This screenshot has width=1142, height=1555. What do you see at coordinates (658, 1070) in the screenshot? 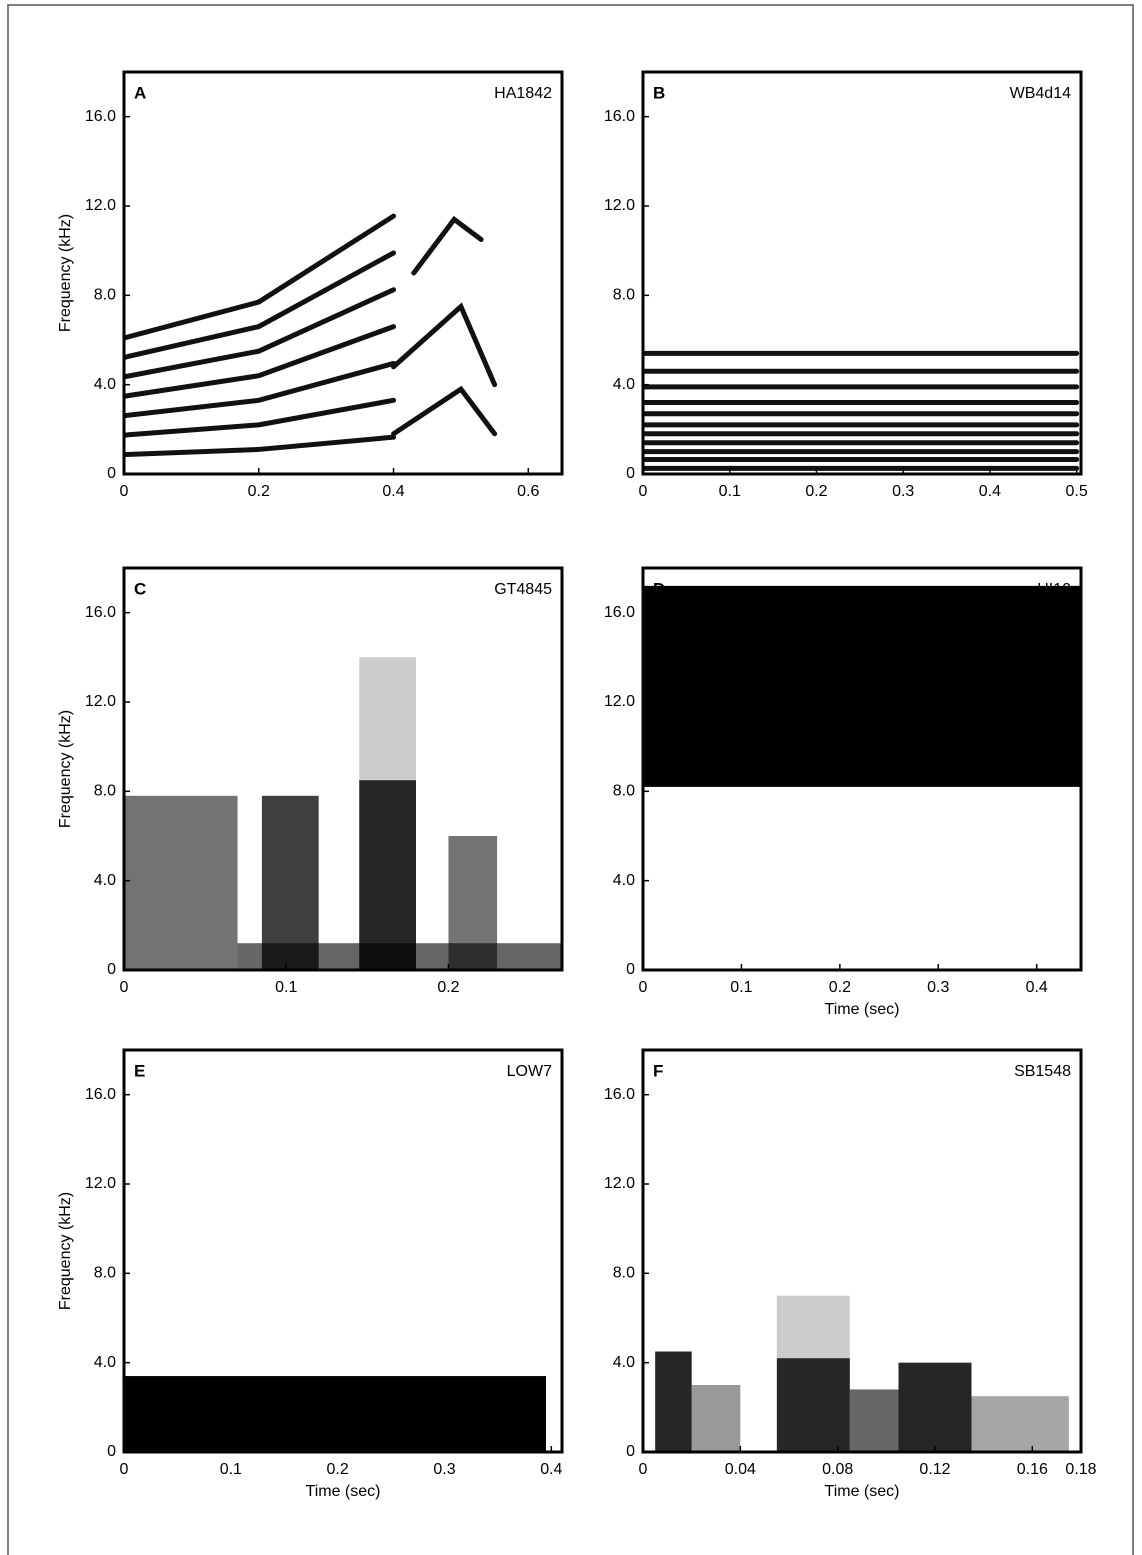
I see `panel-letter: F` at bounding box center [658, 1070].